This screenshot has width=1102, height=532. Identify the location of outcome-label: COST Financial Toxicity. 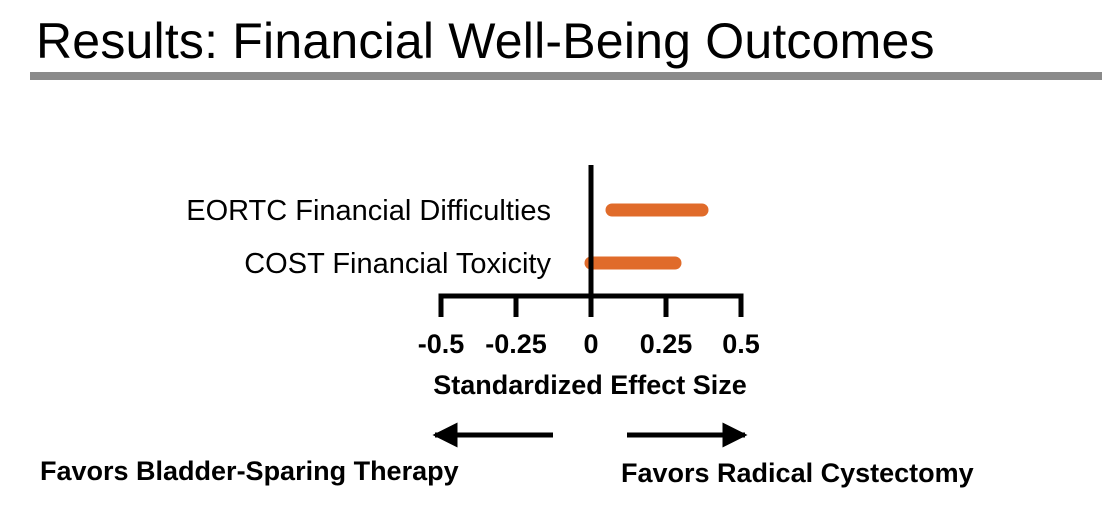
(397, 264).